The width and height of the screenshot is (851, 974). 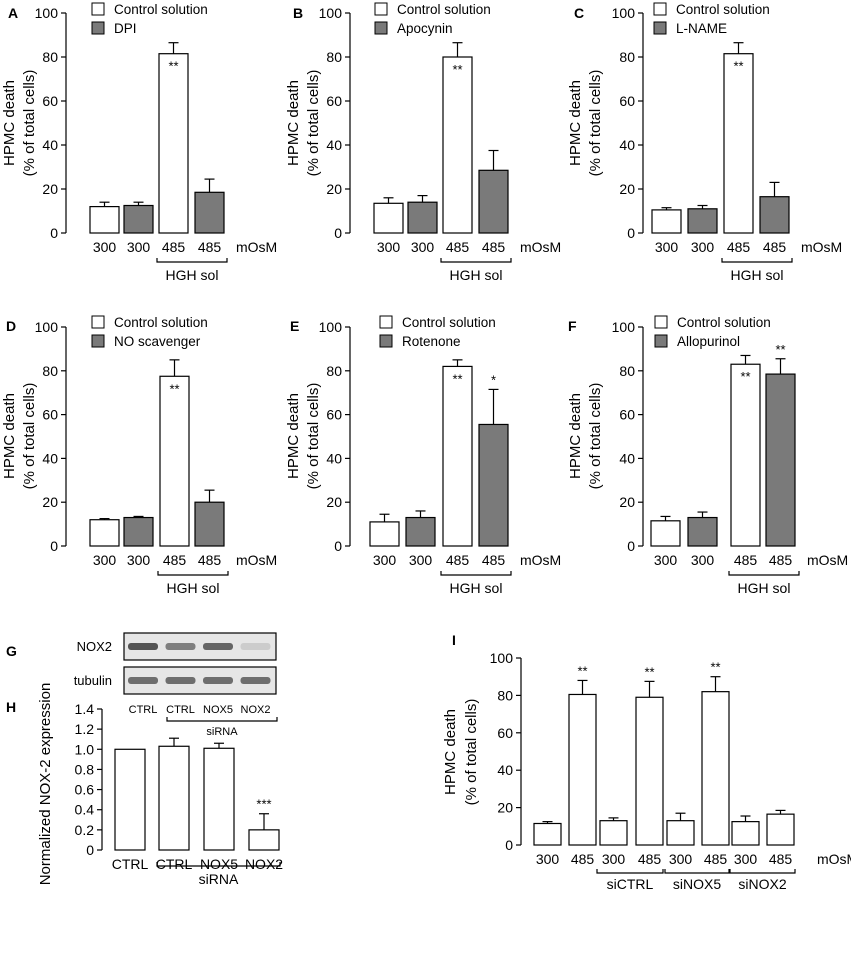 I want to click on panel-label: D, so click(x=11, y=326).